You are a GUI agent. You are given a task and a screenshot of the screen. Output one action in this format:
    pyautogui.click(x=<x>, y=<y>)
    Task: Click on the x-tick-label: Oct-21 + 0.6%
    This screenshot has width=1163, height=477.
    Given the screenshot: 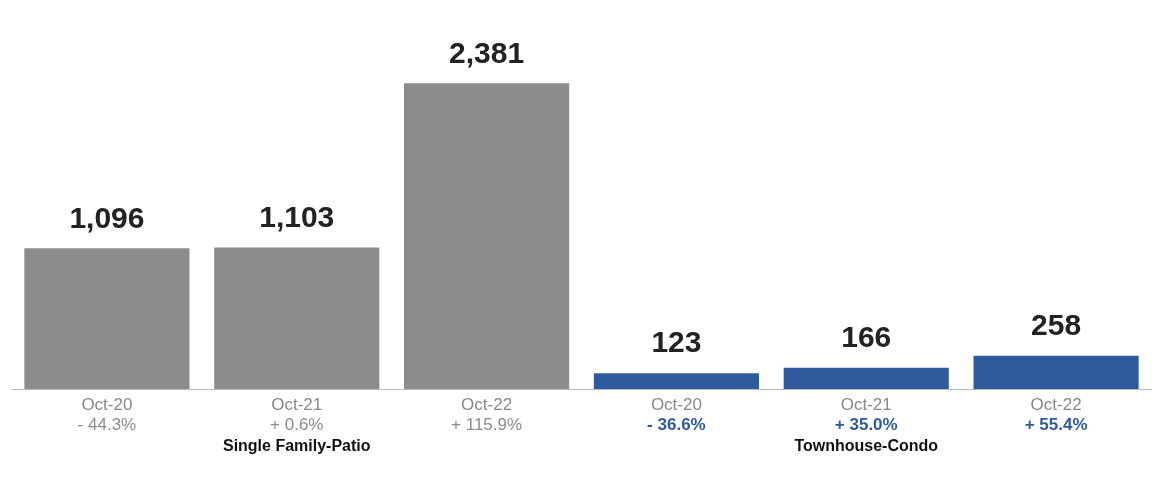 What is the action you would take?
    pyautogui.click(x=297, y=415)
    